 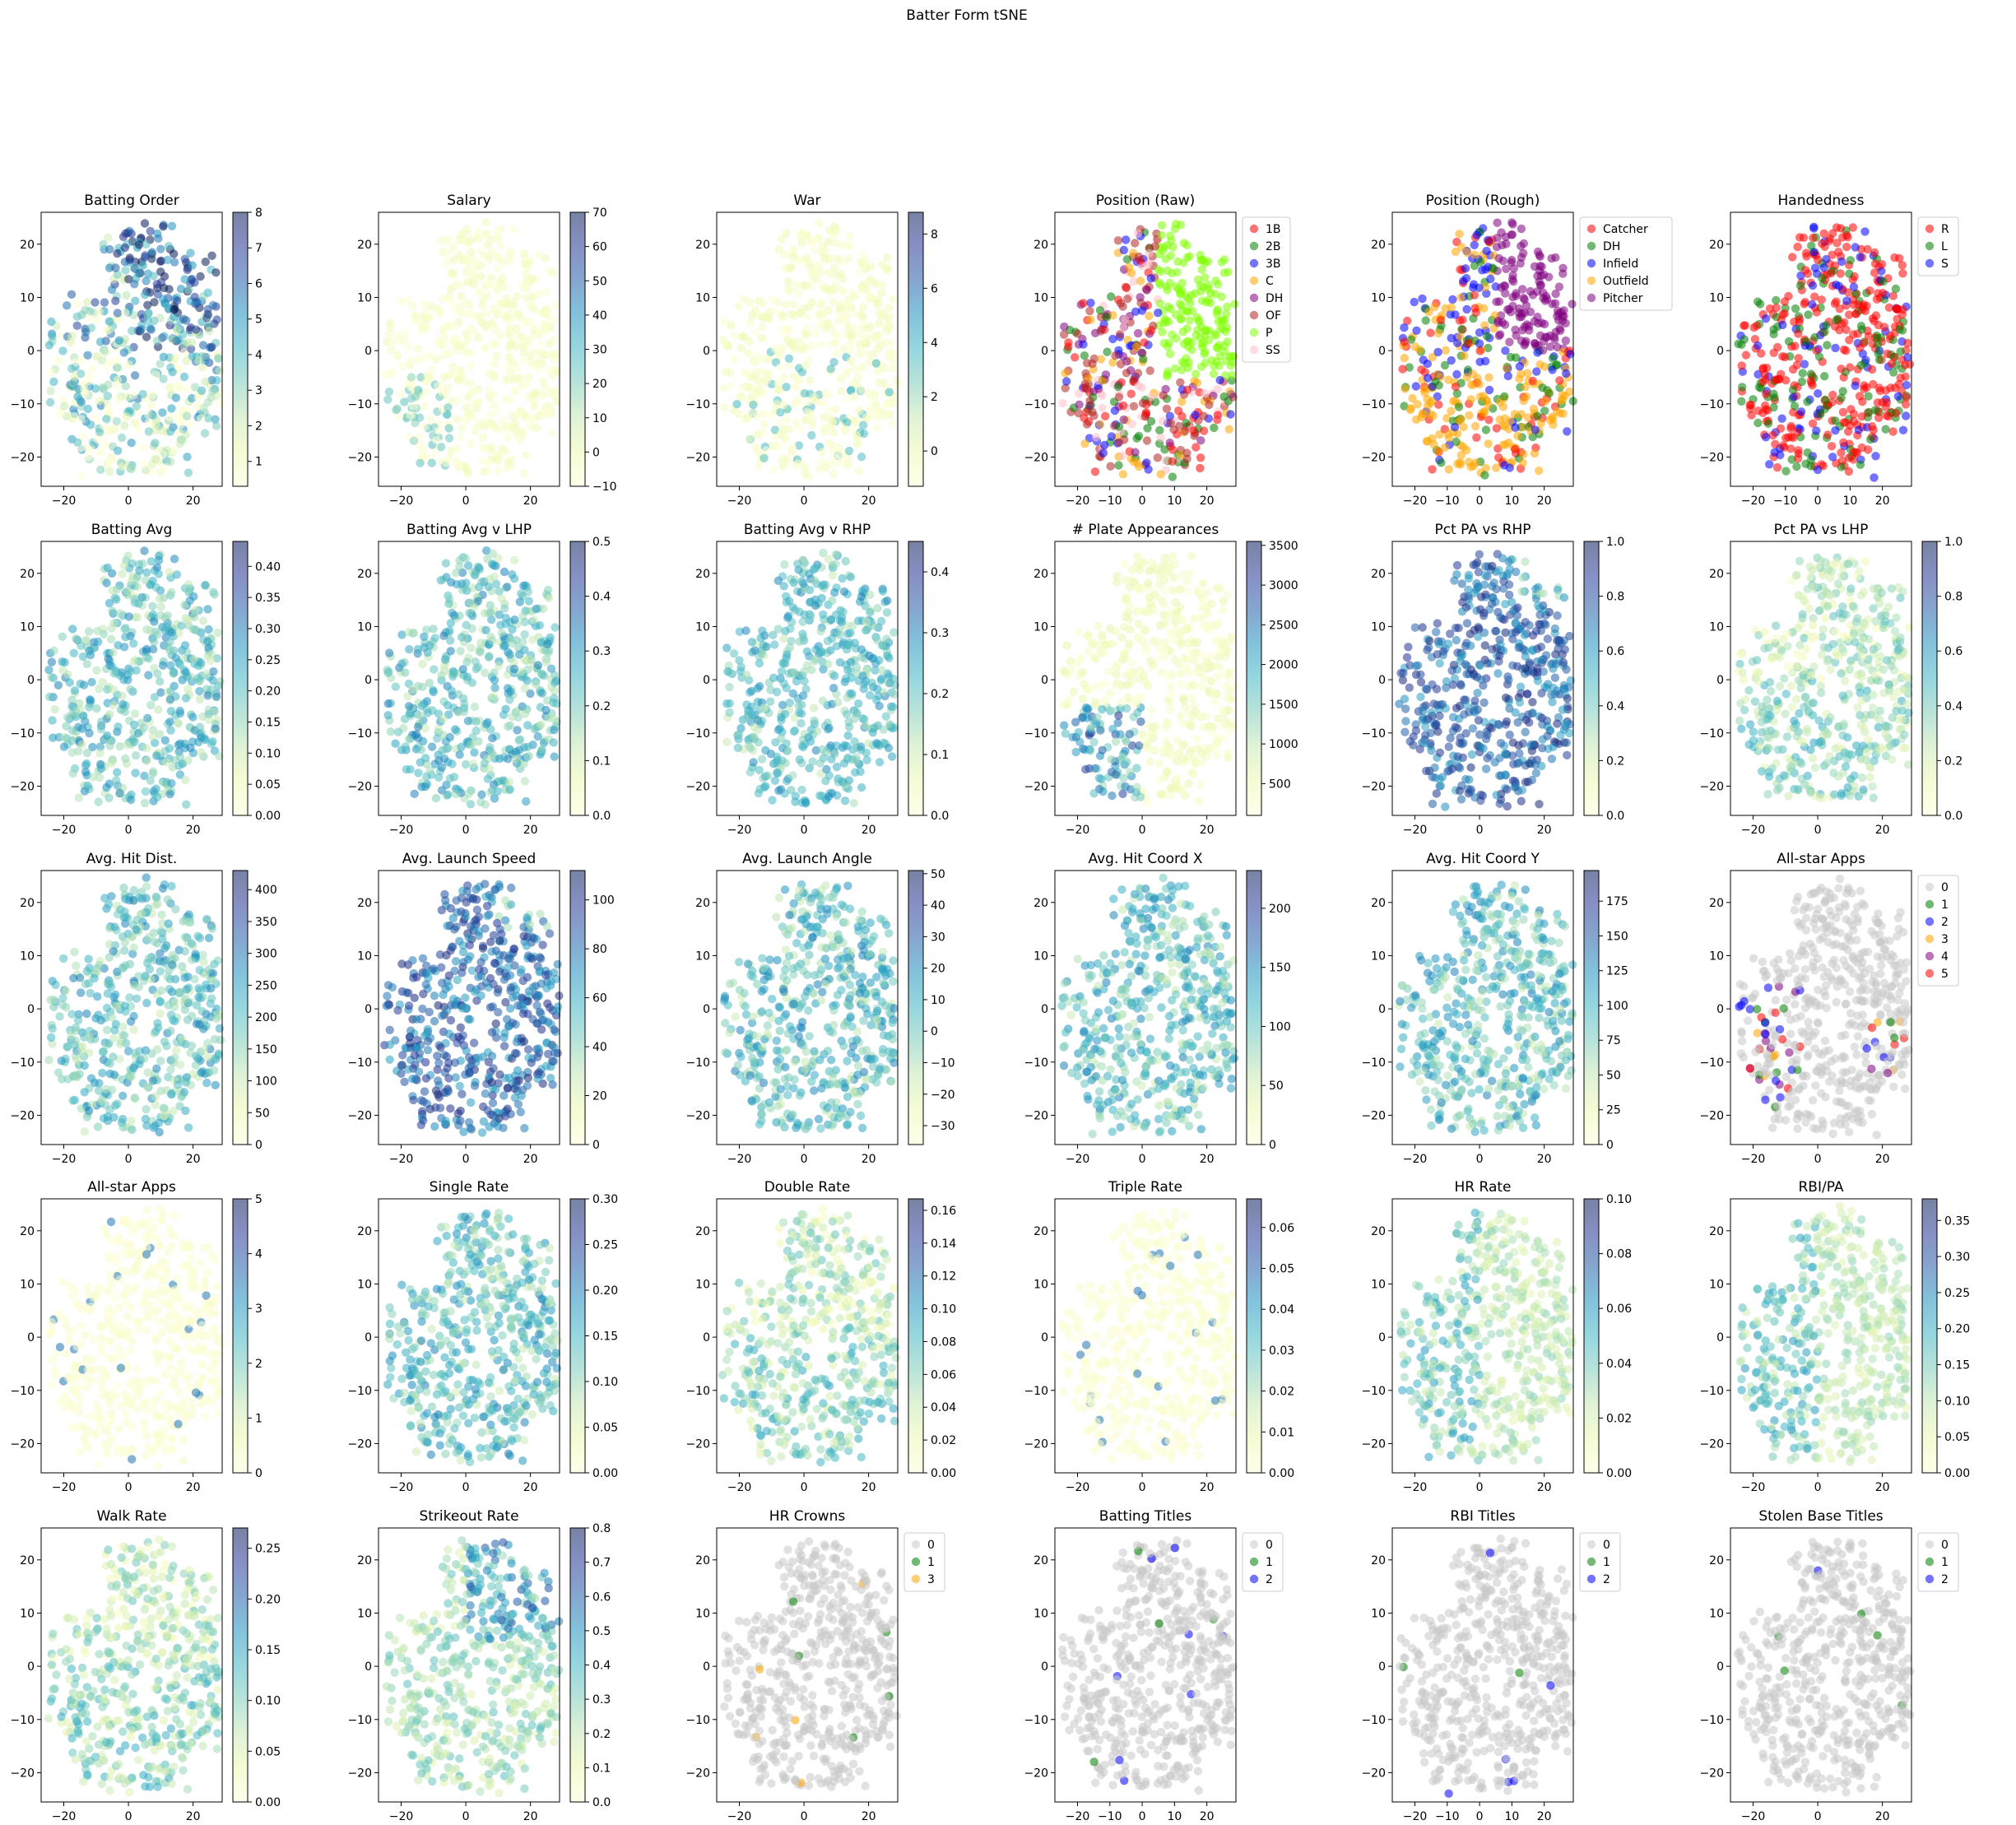 I want to click on x-tick-label: 10, so click(x=1511, y=501).